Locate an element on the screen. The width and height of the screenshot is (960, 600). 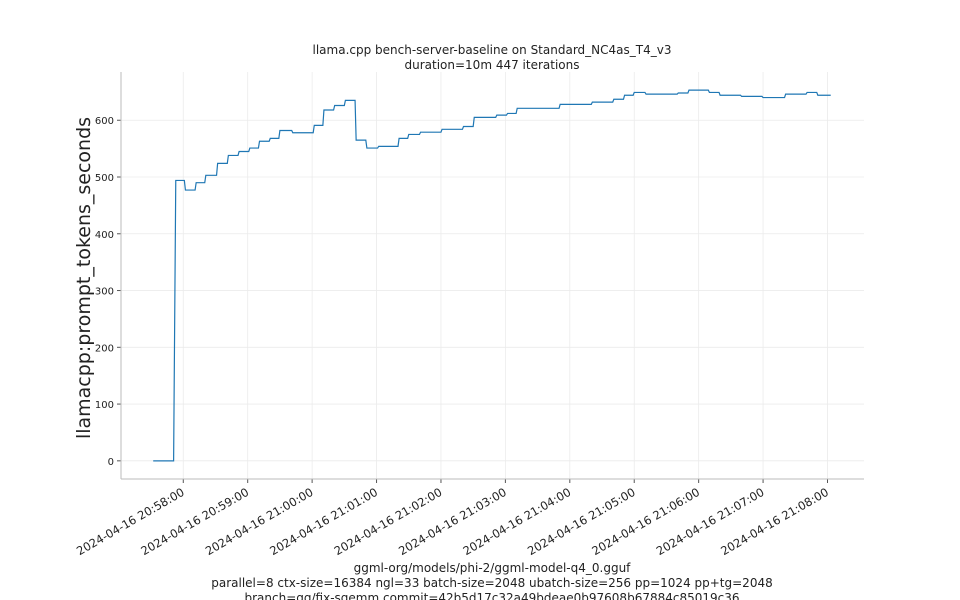
x-tick-label: 2024-04-16 21:05:00 is located at coordinates (581, 521).